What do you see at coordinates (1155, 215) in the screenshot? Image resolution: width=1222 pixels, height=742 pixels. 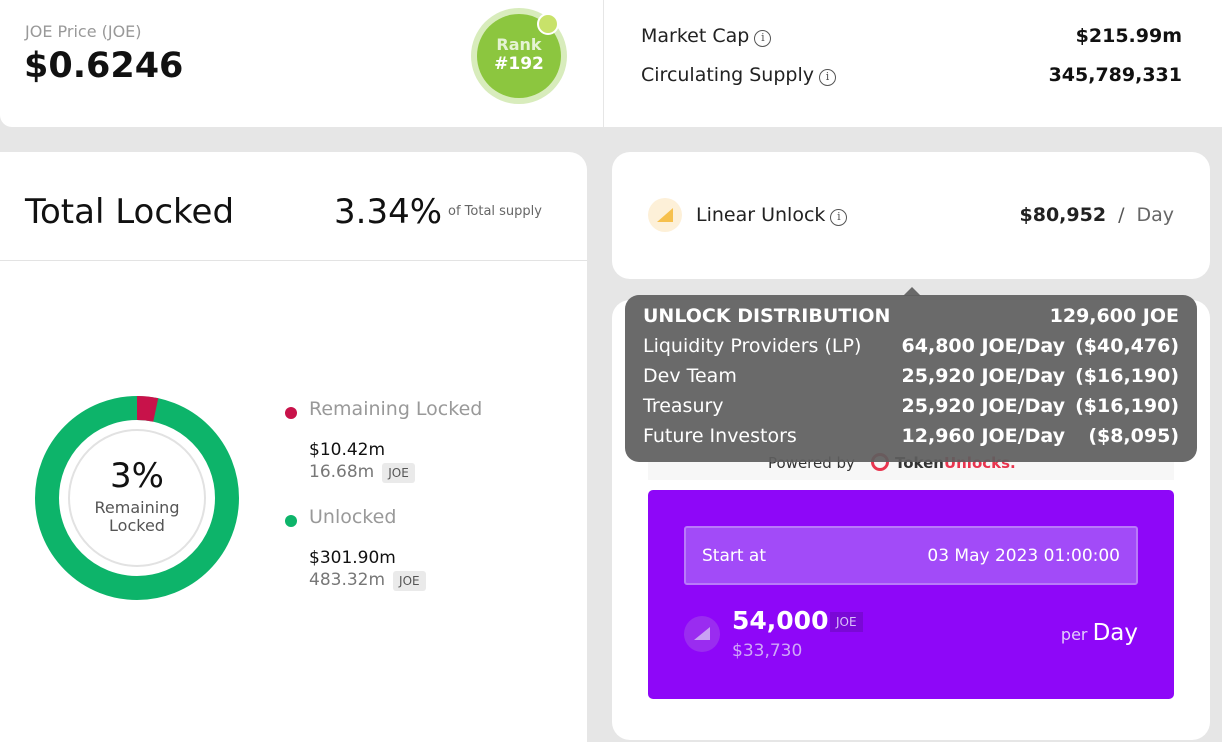 I see `linear-per: Day` at bounding box center [1155, 215].